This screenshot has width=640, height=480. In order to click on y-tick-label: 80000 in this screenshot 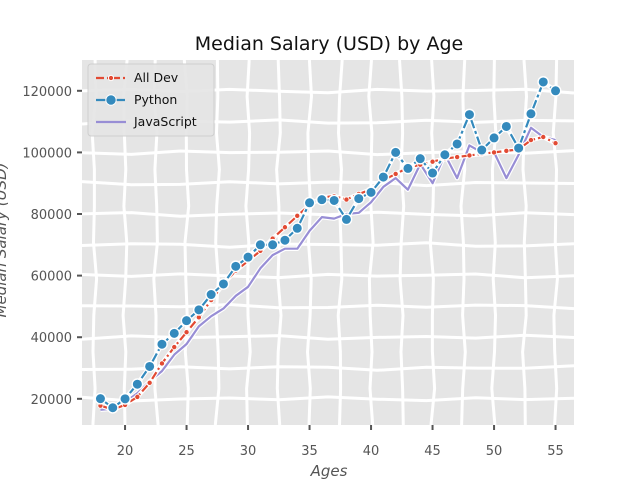, I will do `click(51, 215)`.